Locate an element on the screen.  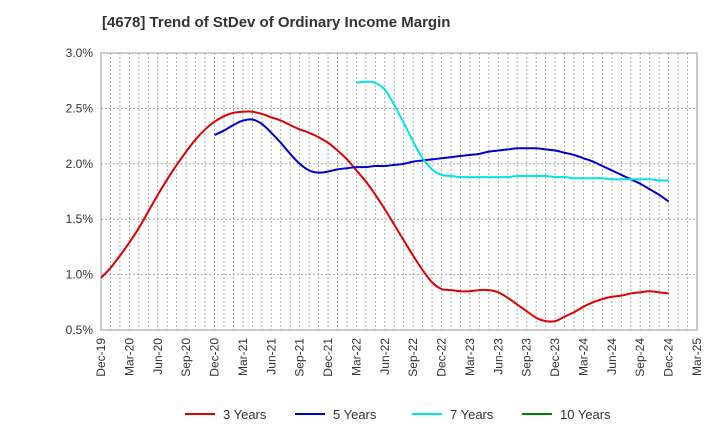
y-tick-label: 0.5% is located at coordinates (80, 330).